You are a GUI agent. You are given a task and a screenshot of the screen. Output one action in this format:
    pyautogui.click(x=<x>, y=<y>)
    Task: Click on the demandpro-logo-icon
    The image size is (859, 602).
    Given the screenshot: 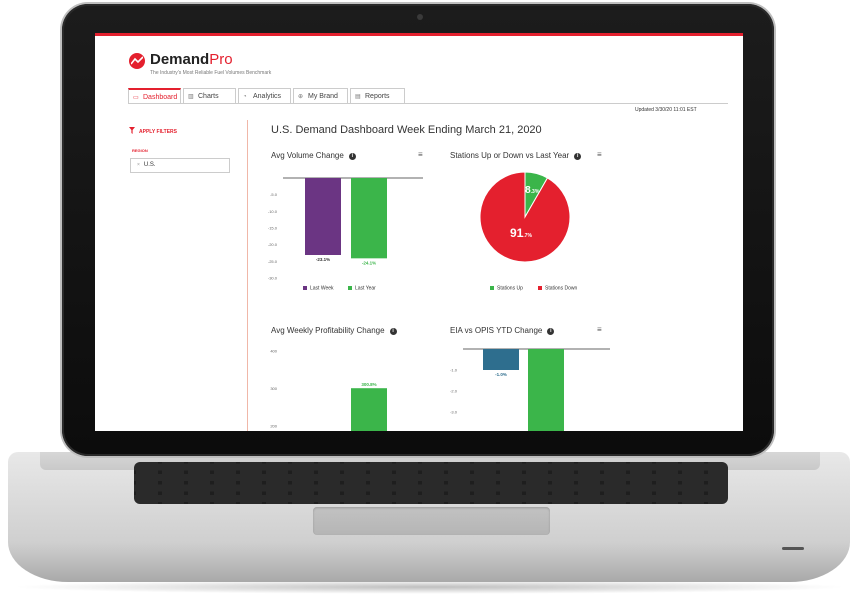 What is the action you would take?
    pyautogui.click(x=137, y=61)
    